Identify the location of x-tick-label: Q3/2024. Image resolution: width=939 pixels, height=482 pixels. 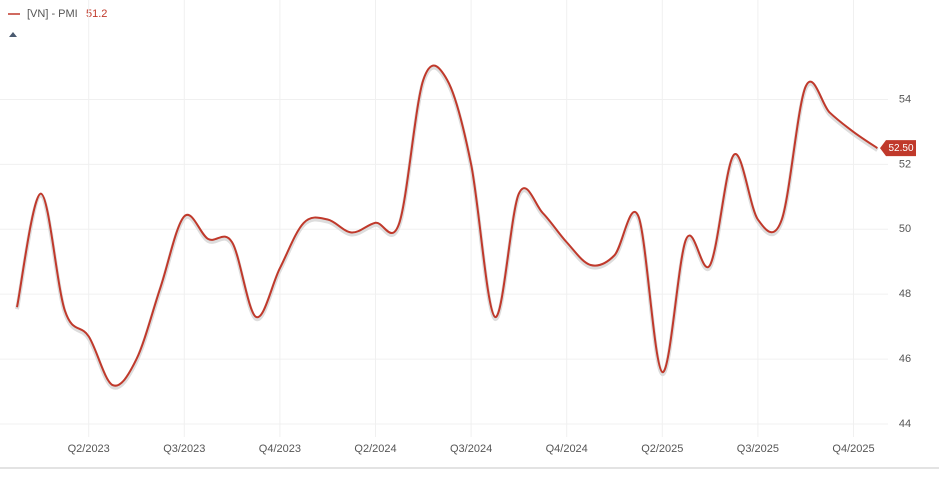
(471, 449).